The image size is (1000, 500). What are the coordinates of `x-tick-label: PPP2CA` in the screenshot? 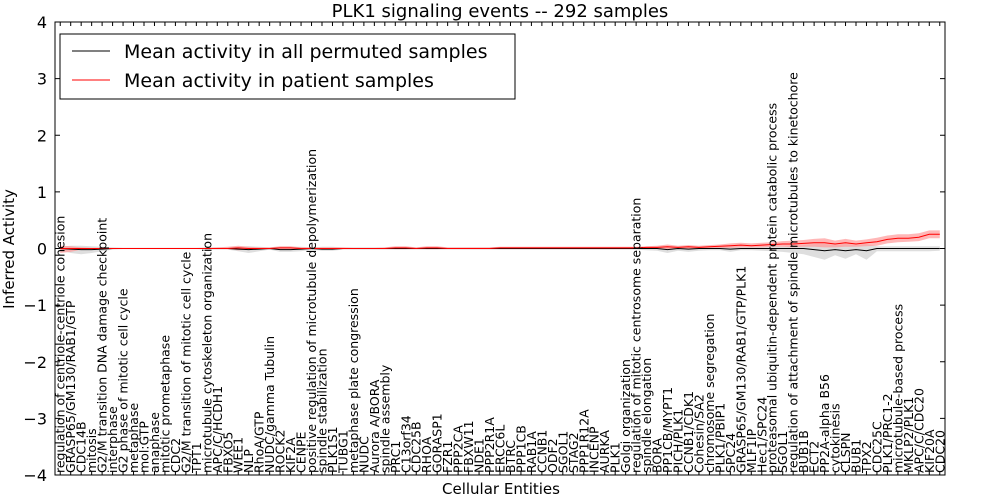 It's located at (458, 449).